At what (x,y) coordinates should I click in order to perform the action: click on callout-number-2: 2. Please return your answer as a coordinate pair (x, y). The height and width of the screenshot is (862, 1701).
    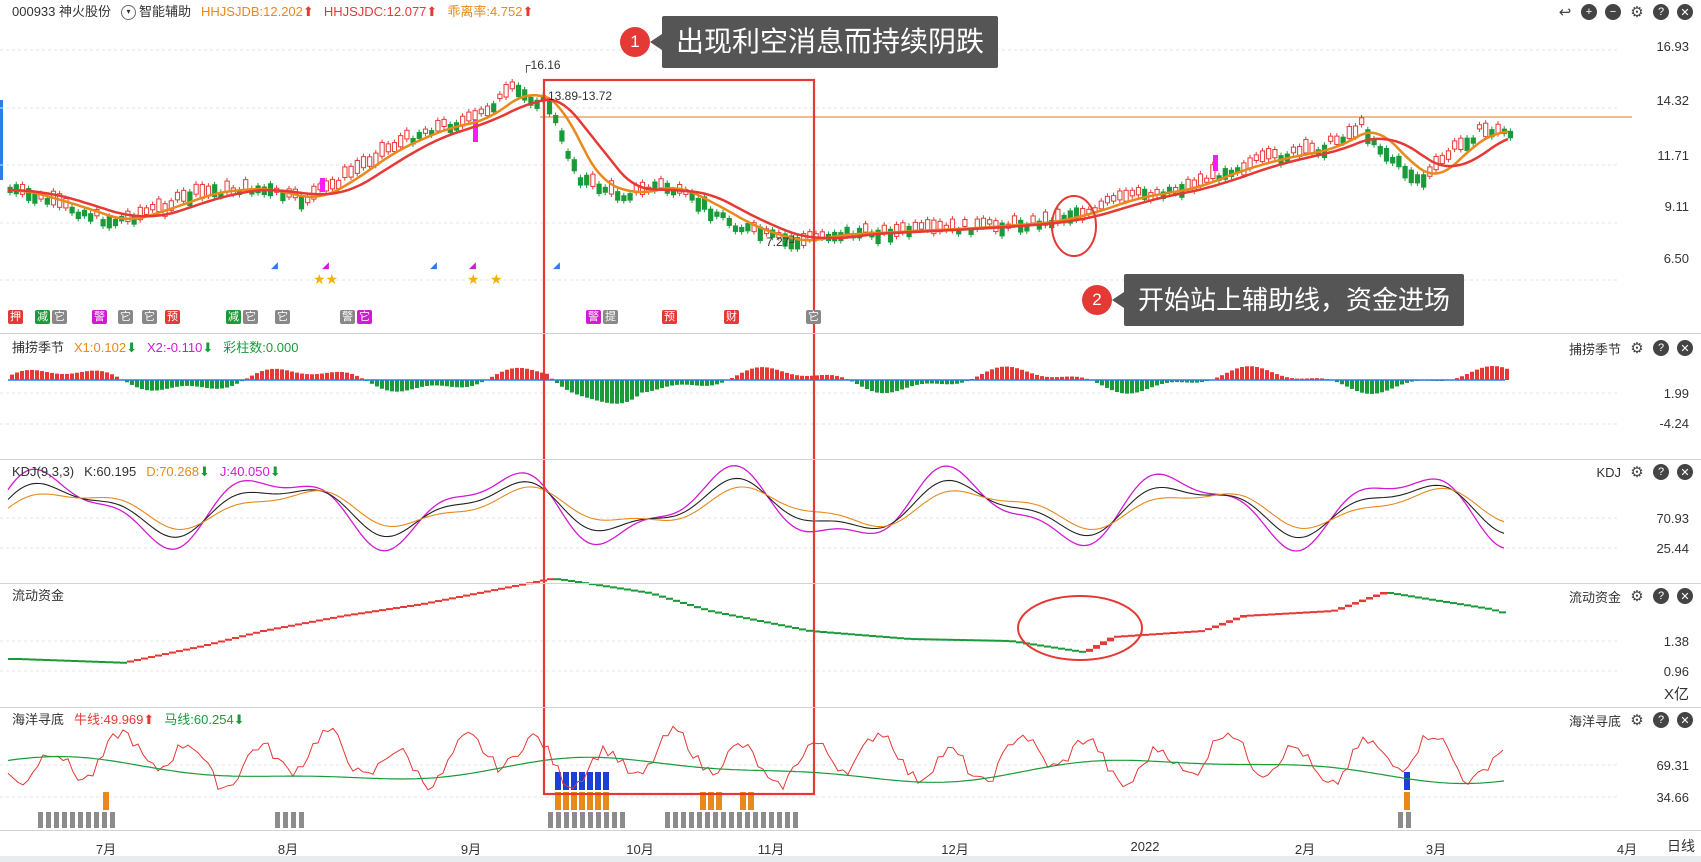
    Looking at the image, I should click on (1097, 300).